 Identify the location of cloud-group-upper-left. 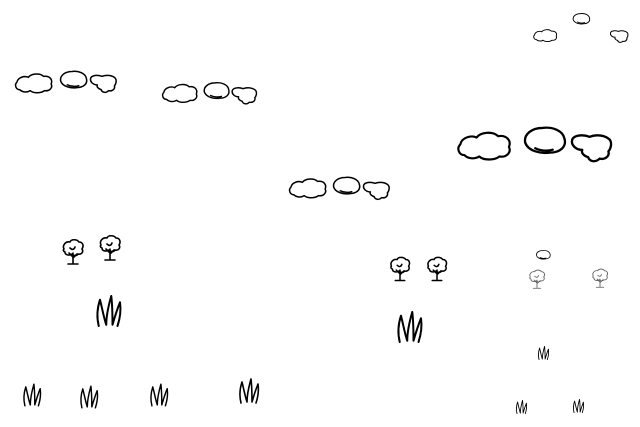
(65, 82).